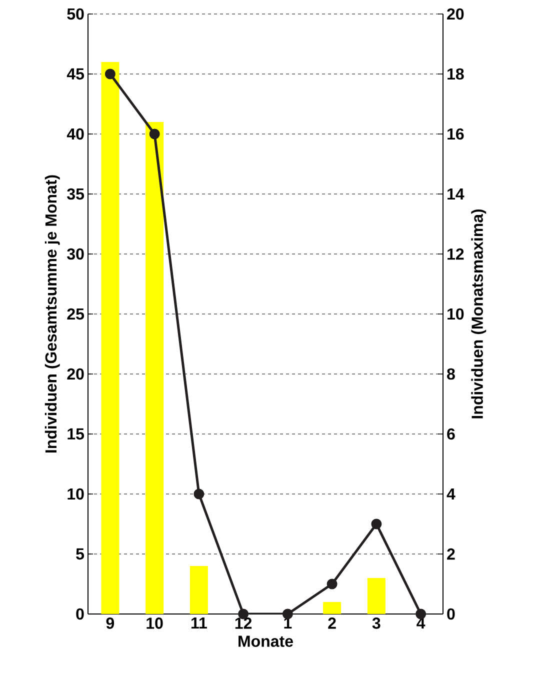 This screenshot has height=682, width=535. What do you see at coordinates (75, 194) in the screenshot?
I see `y-tick-label: 35` at bounding box center [75, 194].